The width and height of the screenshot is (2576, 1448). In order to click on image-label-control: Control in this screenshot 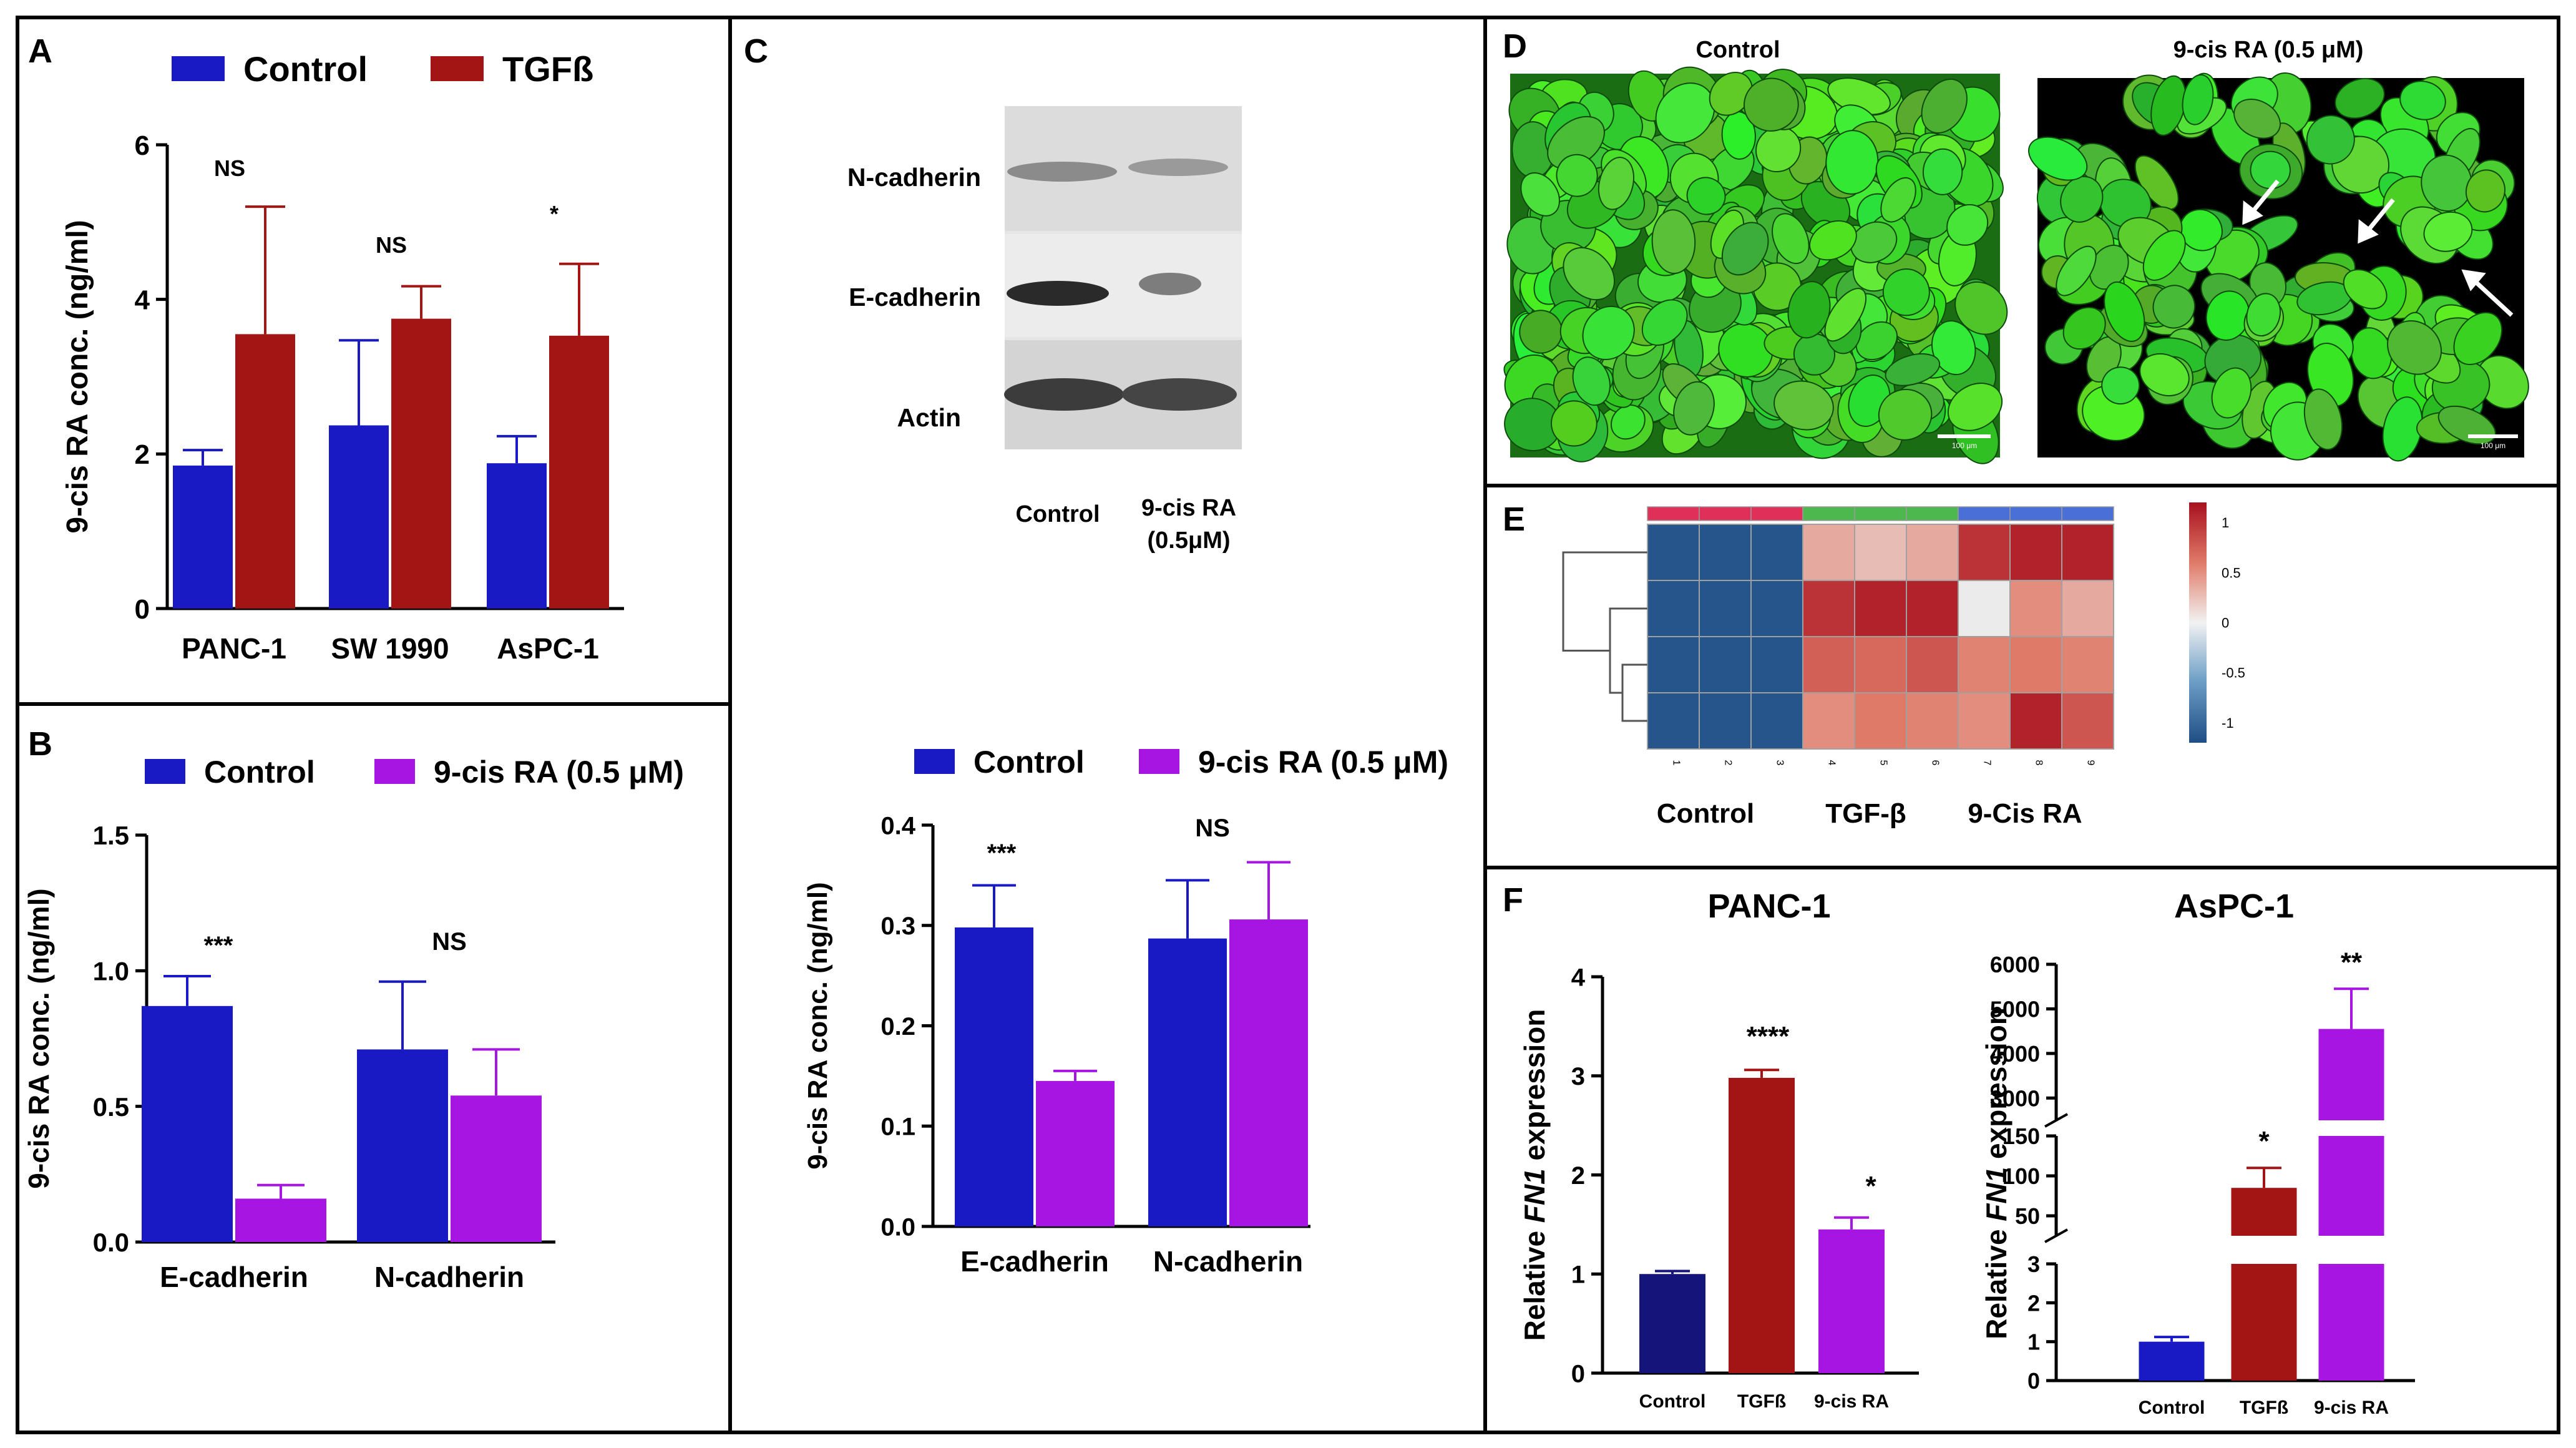, I will do `click(1737, 50)`.